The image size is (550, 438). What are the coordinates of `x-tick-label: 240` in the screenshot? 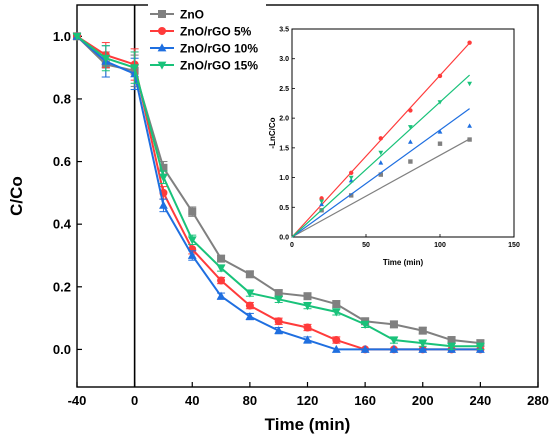 It's located at (481, 400).